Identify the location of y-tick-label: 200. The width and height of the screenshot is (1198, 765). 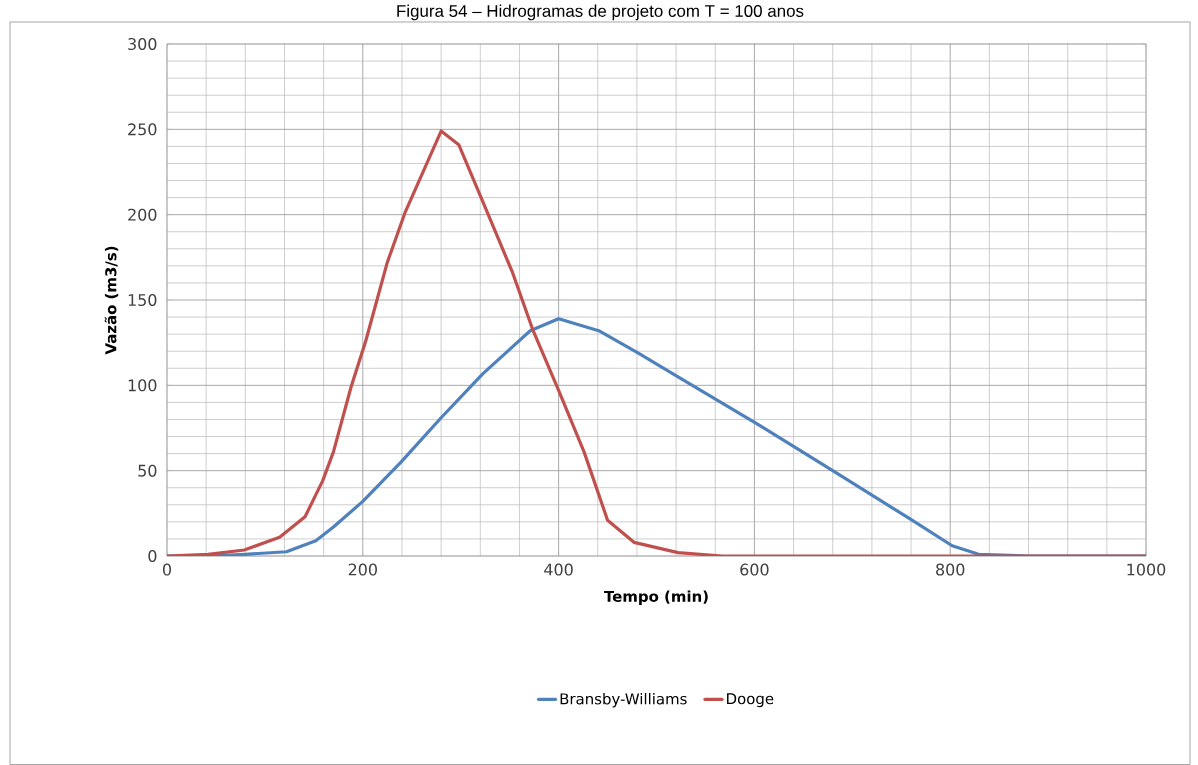
(142, 214).